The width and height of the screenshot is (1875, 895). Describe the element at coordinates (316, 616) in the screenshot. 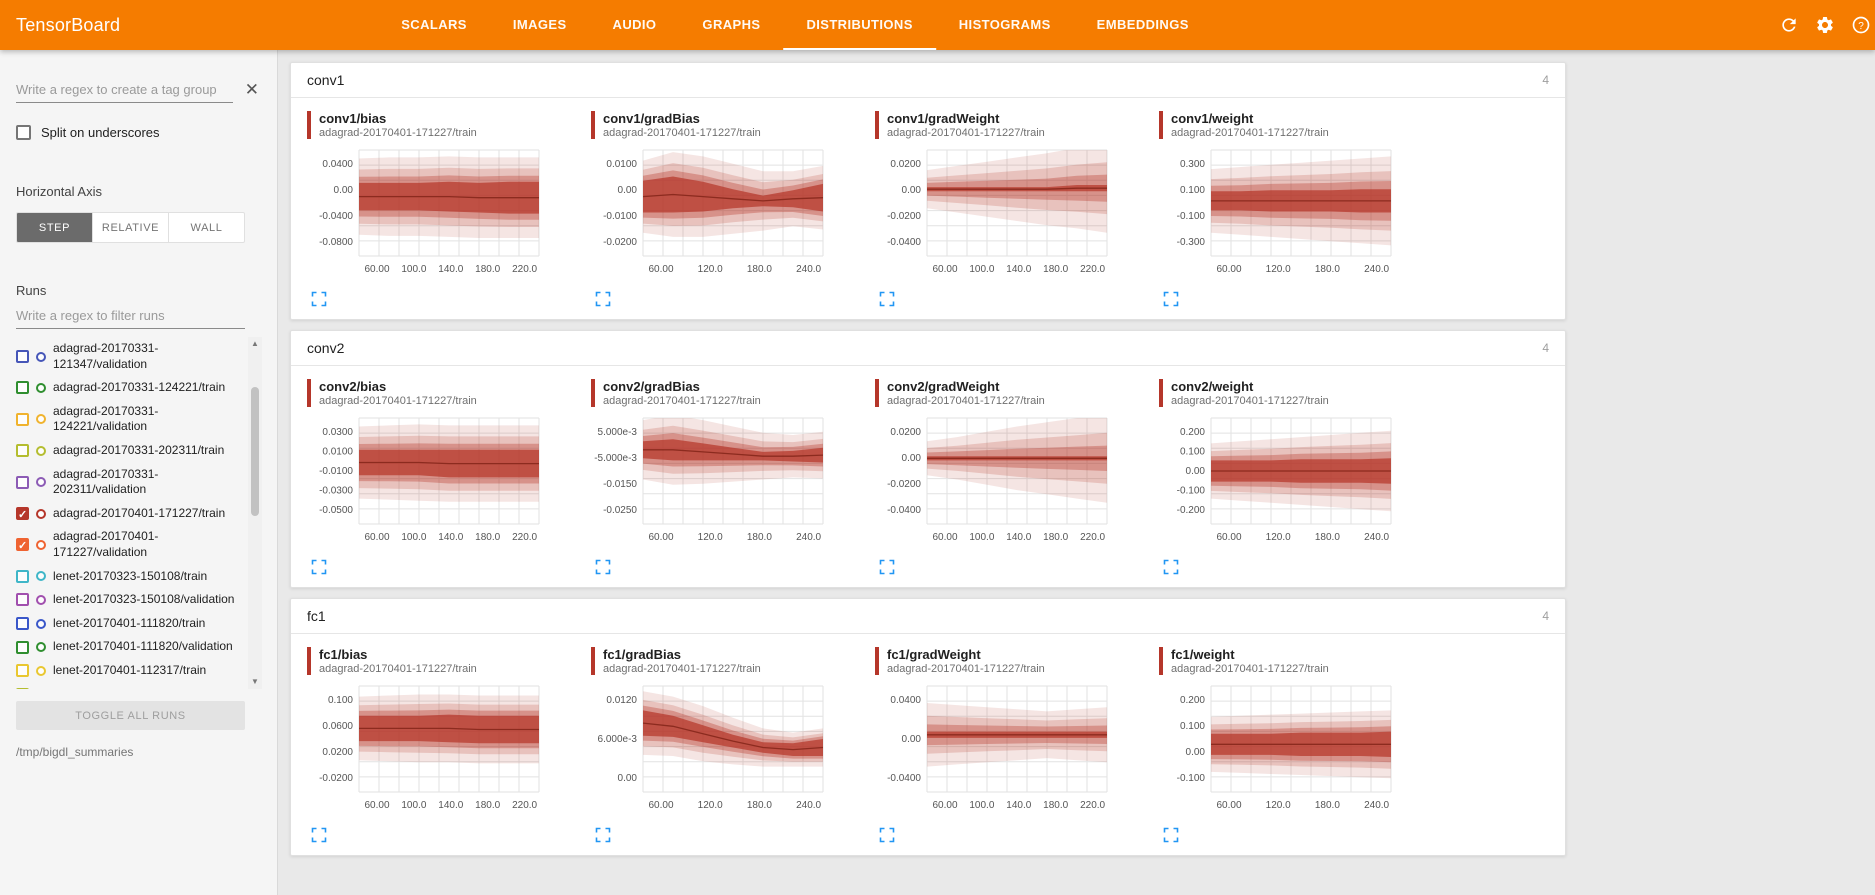

I see `category-title: fc1` at that location.